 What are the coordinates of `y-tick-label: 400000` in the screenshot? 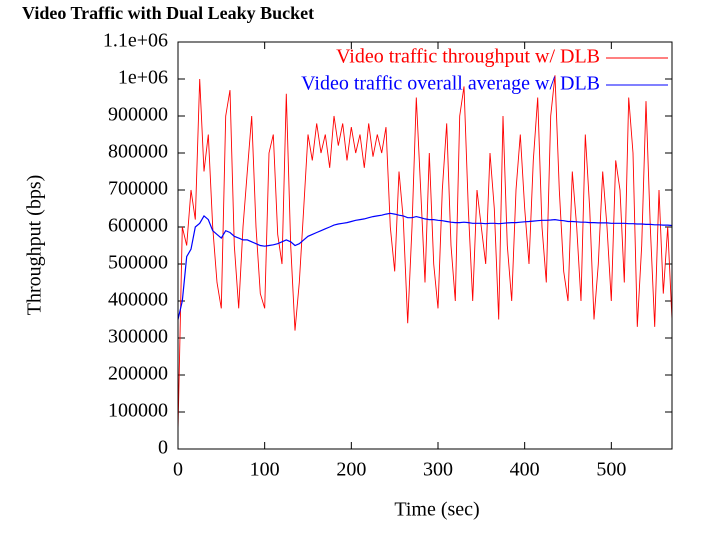 It's located at (138, 300).